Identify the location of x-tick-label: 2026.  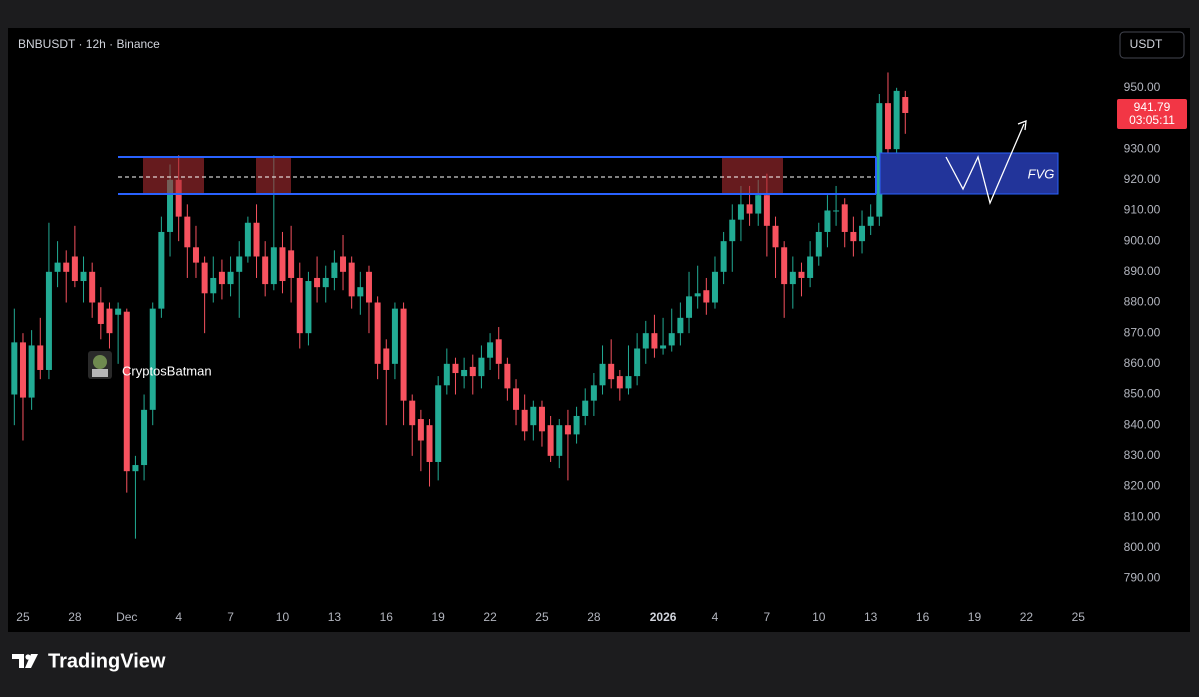
(663, 617).